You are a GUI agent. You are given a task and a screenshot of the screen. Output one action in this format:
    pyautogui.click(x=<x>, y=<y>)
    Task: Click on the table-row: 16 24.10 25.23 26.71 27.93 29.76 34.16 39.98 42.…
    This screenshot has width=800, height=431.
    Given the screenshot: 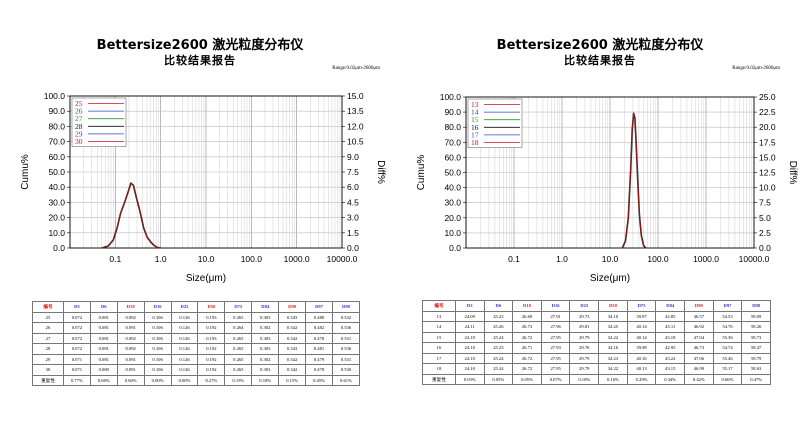 What is the action you would take?
    pyautogui.click(x=596, y=348)
    